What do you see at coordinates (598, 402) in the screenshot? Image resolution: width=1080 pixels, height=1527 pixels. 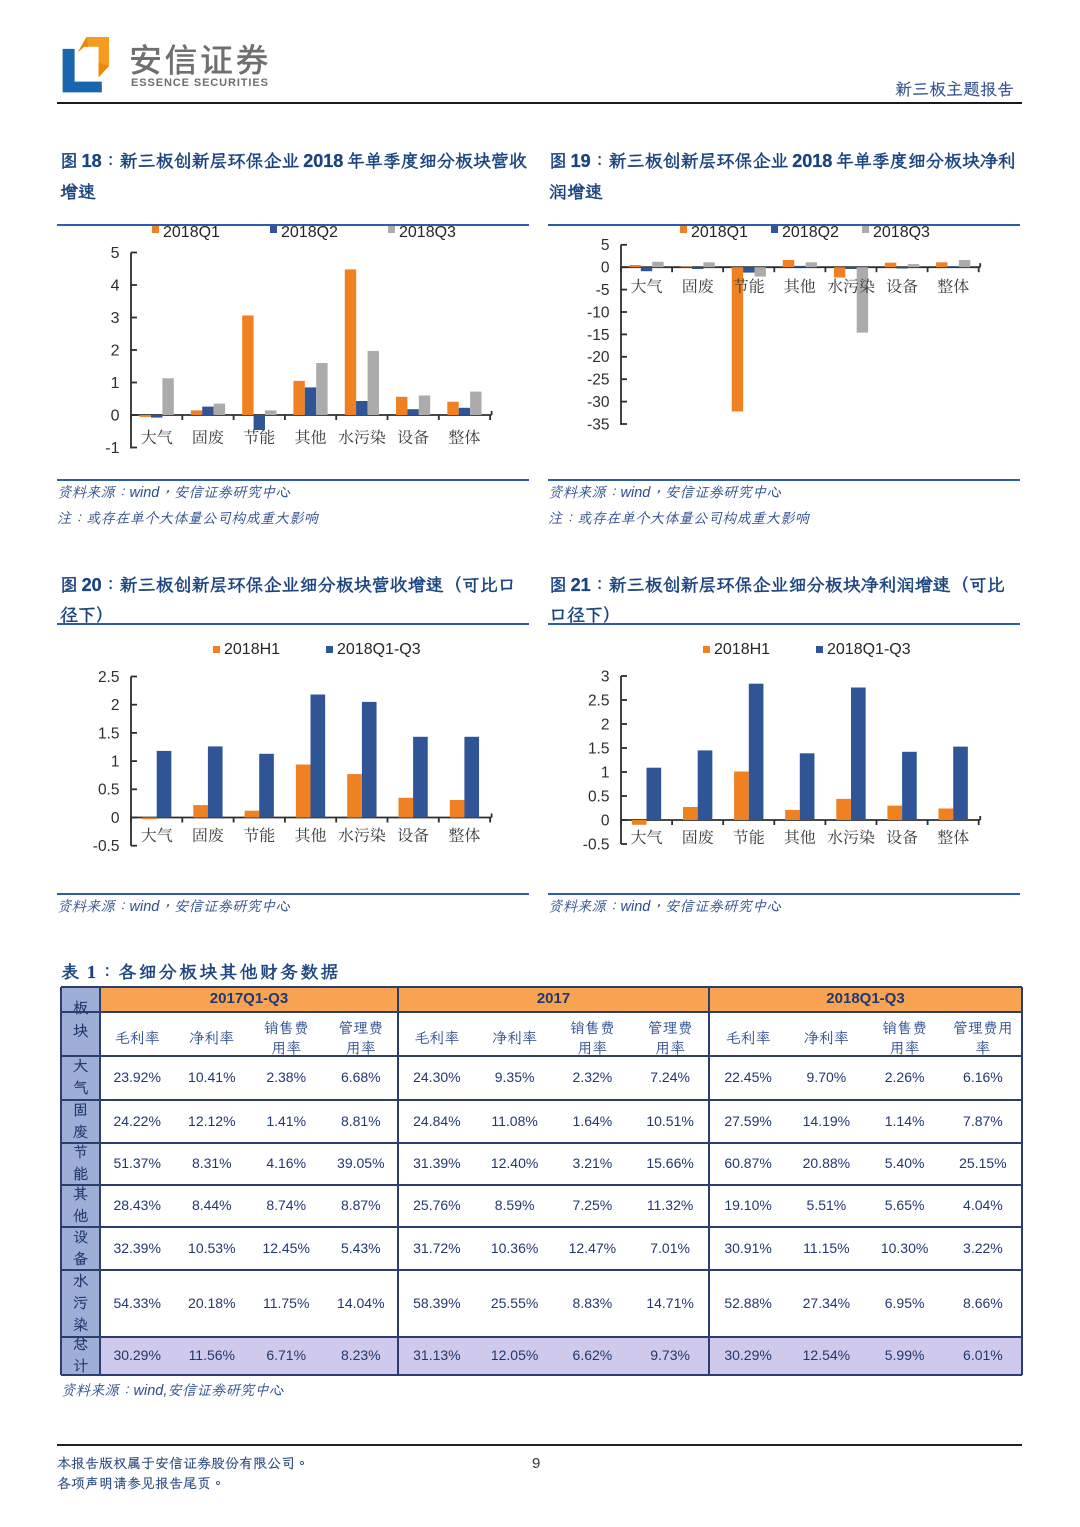 I see `svg-text: -30` at bounding box center [598, 402].